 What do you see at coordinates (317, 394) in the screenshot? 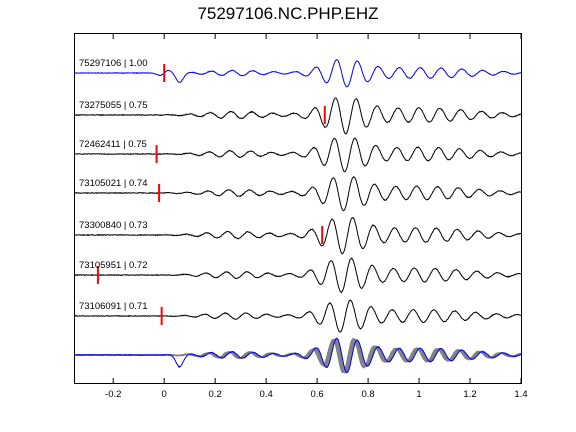
I see `x-tick-label-4: 0.6` at bounding box center [317, 394].